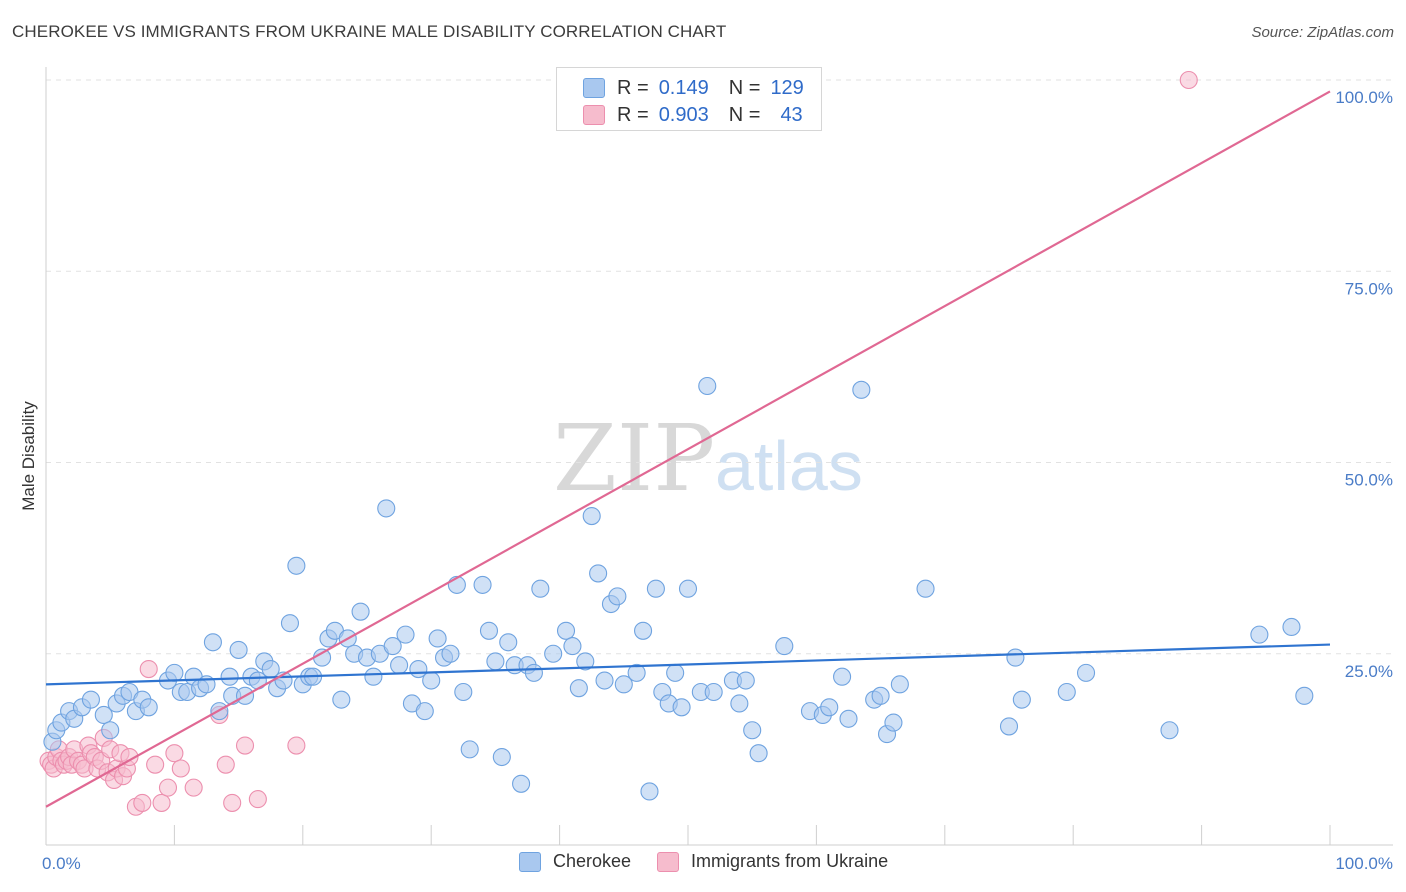 This screenshot has height=892, width=1406. I want to click on legend-label-cherokee: Cherokee, so click(592, 861).